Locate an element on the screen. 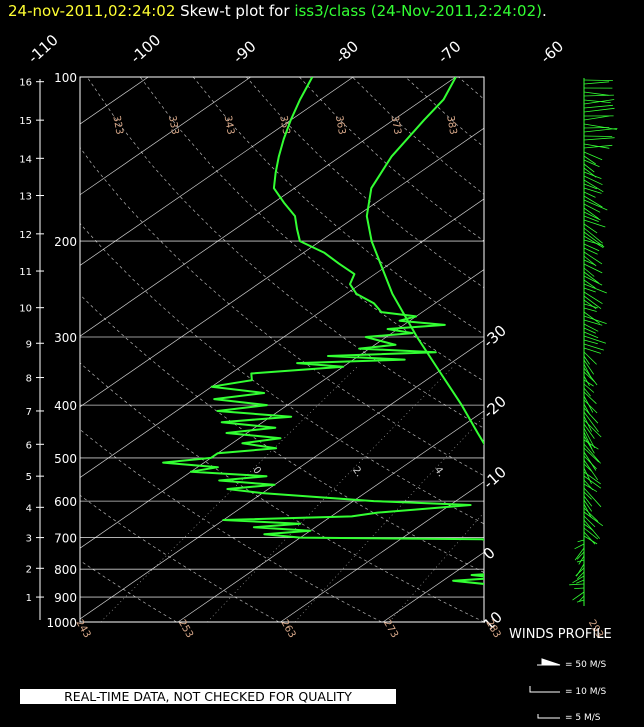 The image size is (644, 727). title-date: 24-nov-2011,02:24:02 is located at coordinates (92, 11).